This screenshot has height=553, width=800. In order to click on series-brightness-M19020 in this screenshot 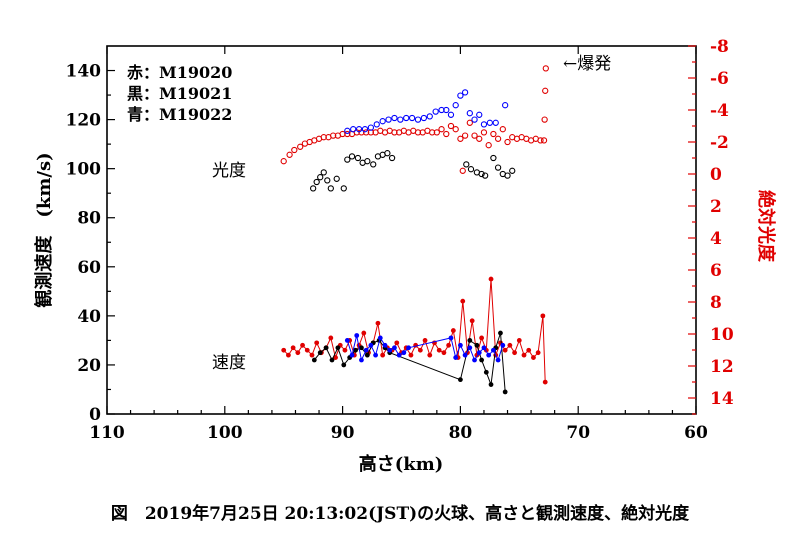, I will do `click(414, 119)`.